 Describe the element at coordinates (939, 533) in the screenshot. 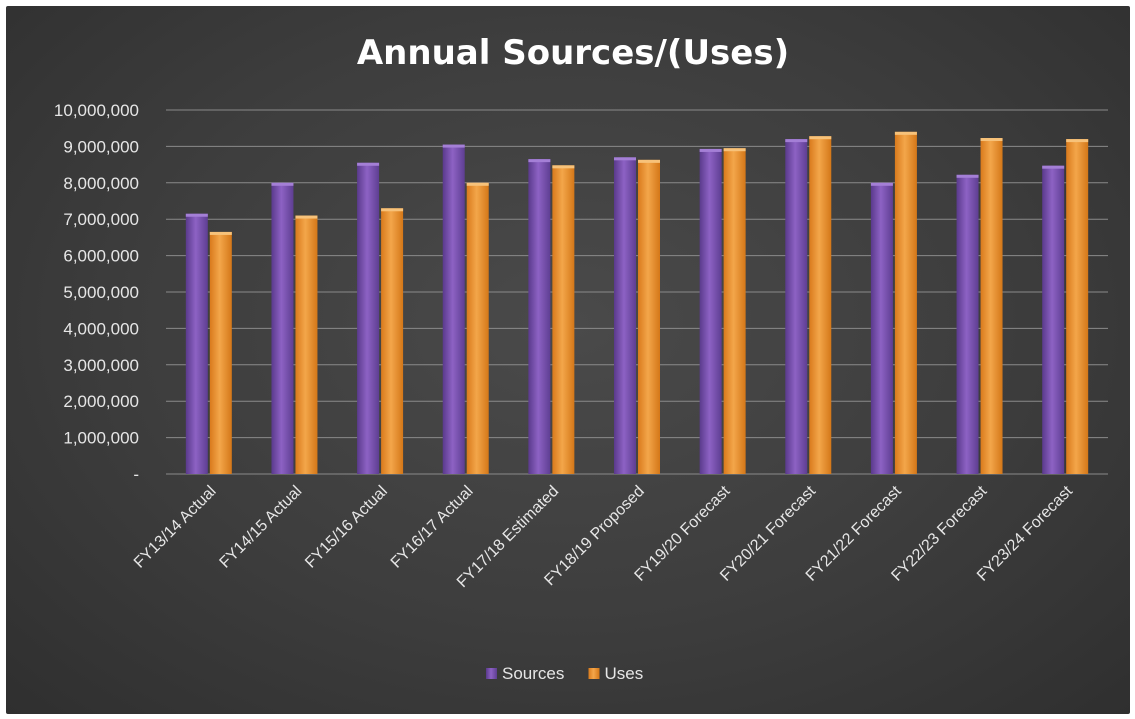

I see `x-tick-label: FY22/23 Forecast` at that location.